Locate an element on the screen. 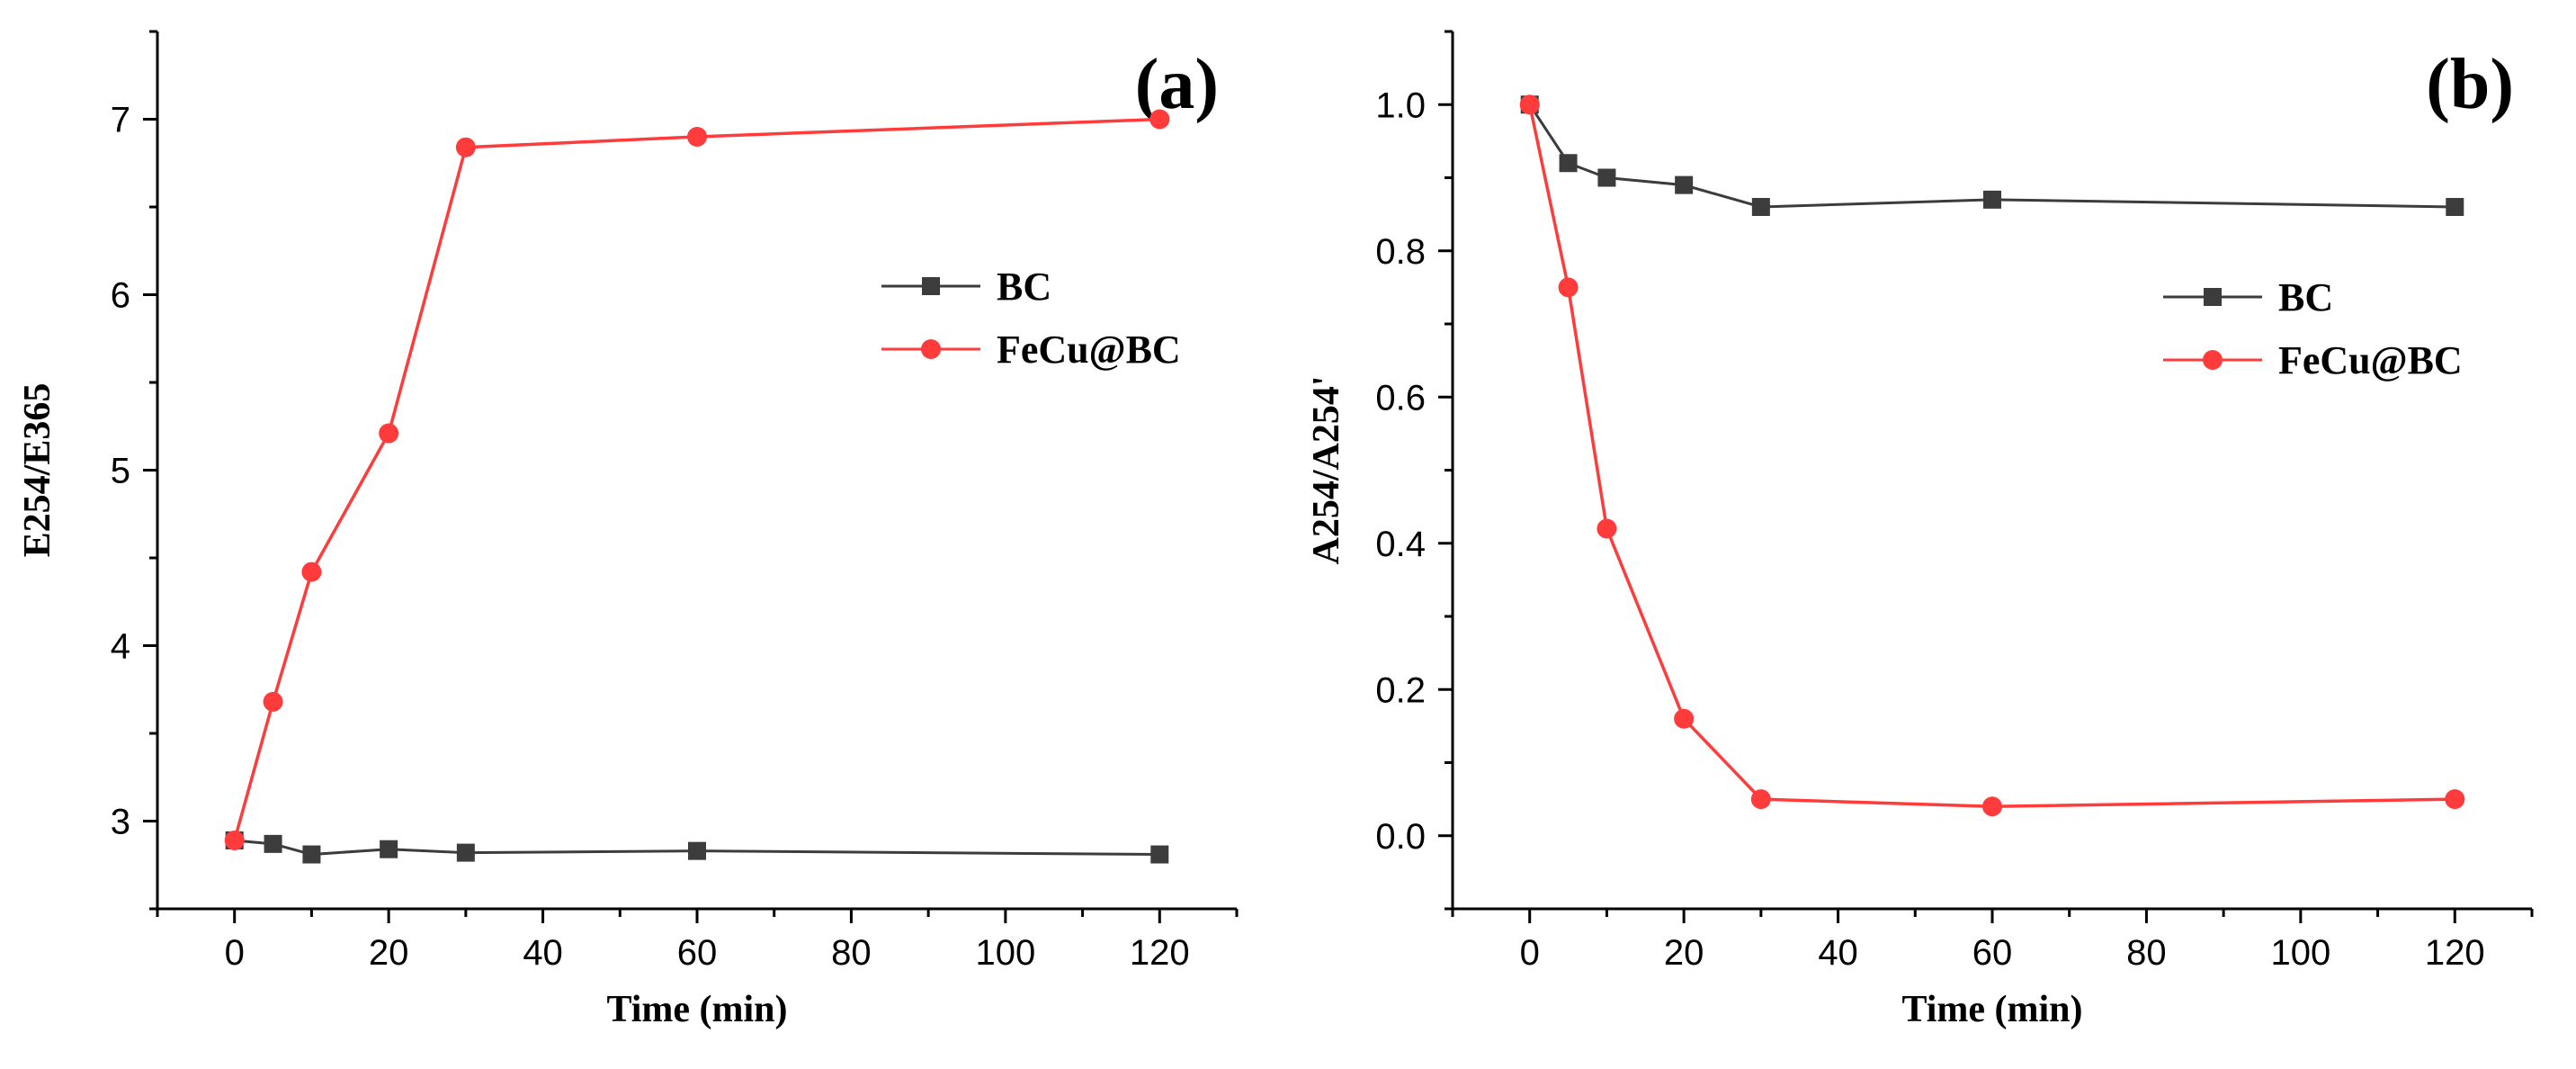 The width and height of the screenshot is (2576, 1069). y-tick-label: 0.6 is located at coordinates (1400, 398).